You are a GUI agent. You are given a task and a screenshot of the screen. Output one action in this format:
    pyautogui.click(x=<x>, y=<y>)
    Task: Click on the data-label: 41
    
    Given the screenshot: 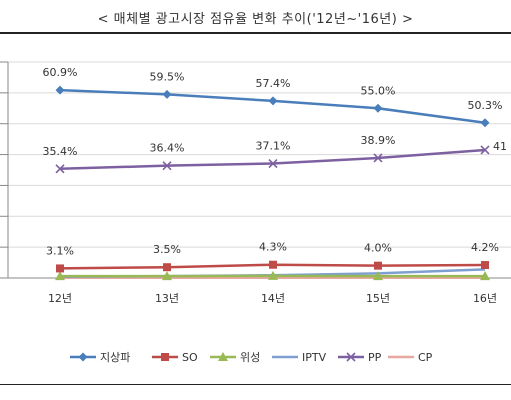 What is the action you would take?
    pyautogui.click(x=500, y=146)
    